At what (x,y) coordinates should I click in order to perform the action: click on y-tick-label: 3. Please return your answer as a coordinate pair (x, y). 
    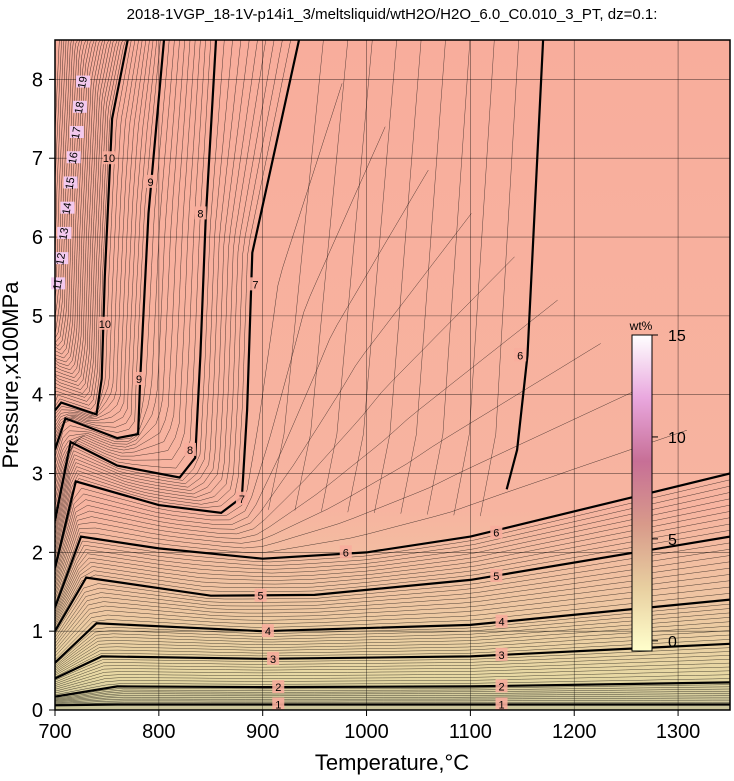
    Looking at the image, I should click on (37, 475).